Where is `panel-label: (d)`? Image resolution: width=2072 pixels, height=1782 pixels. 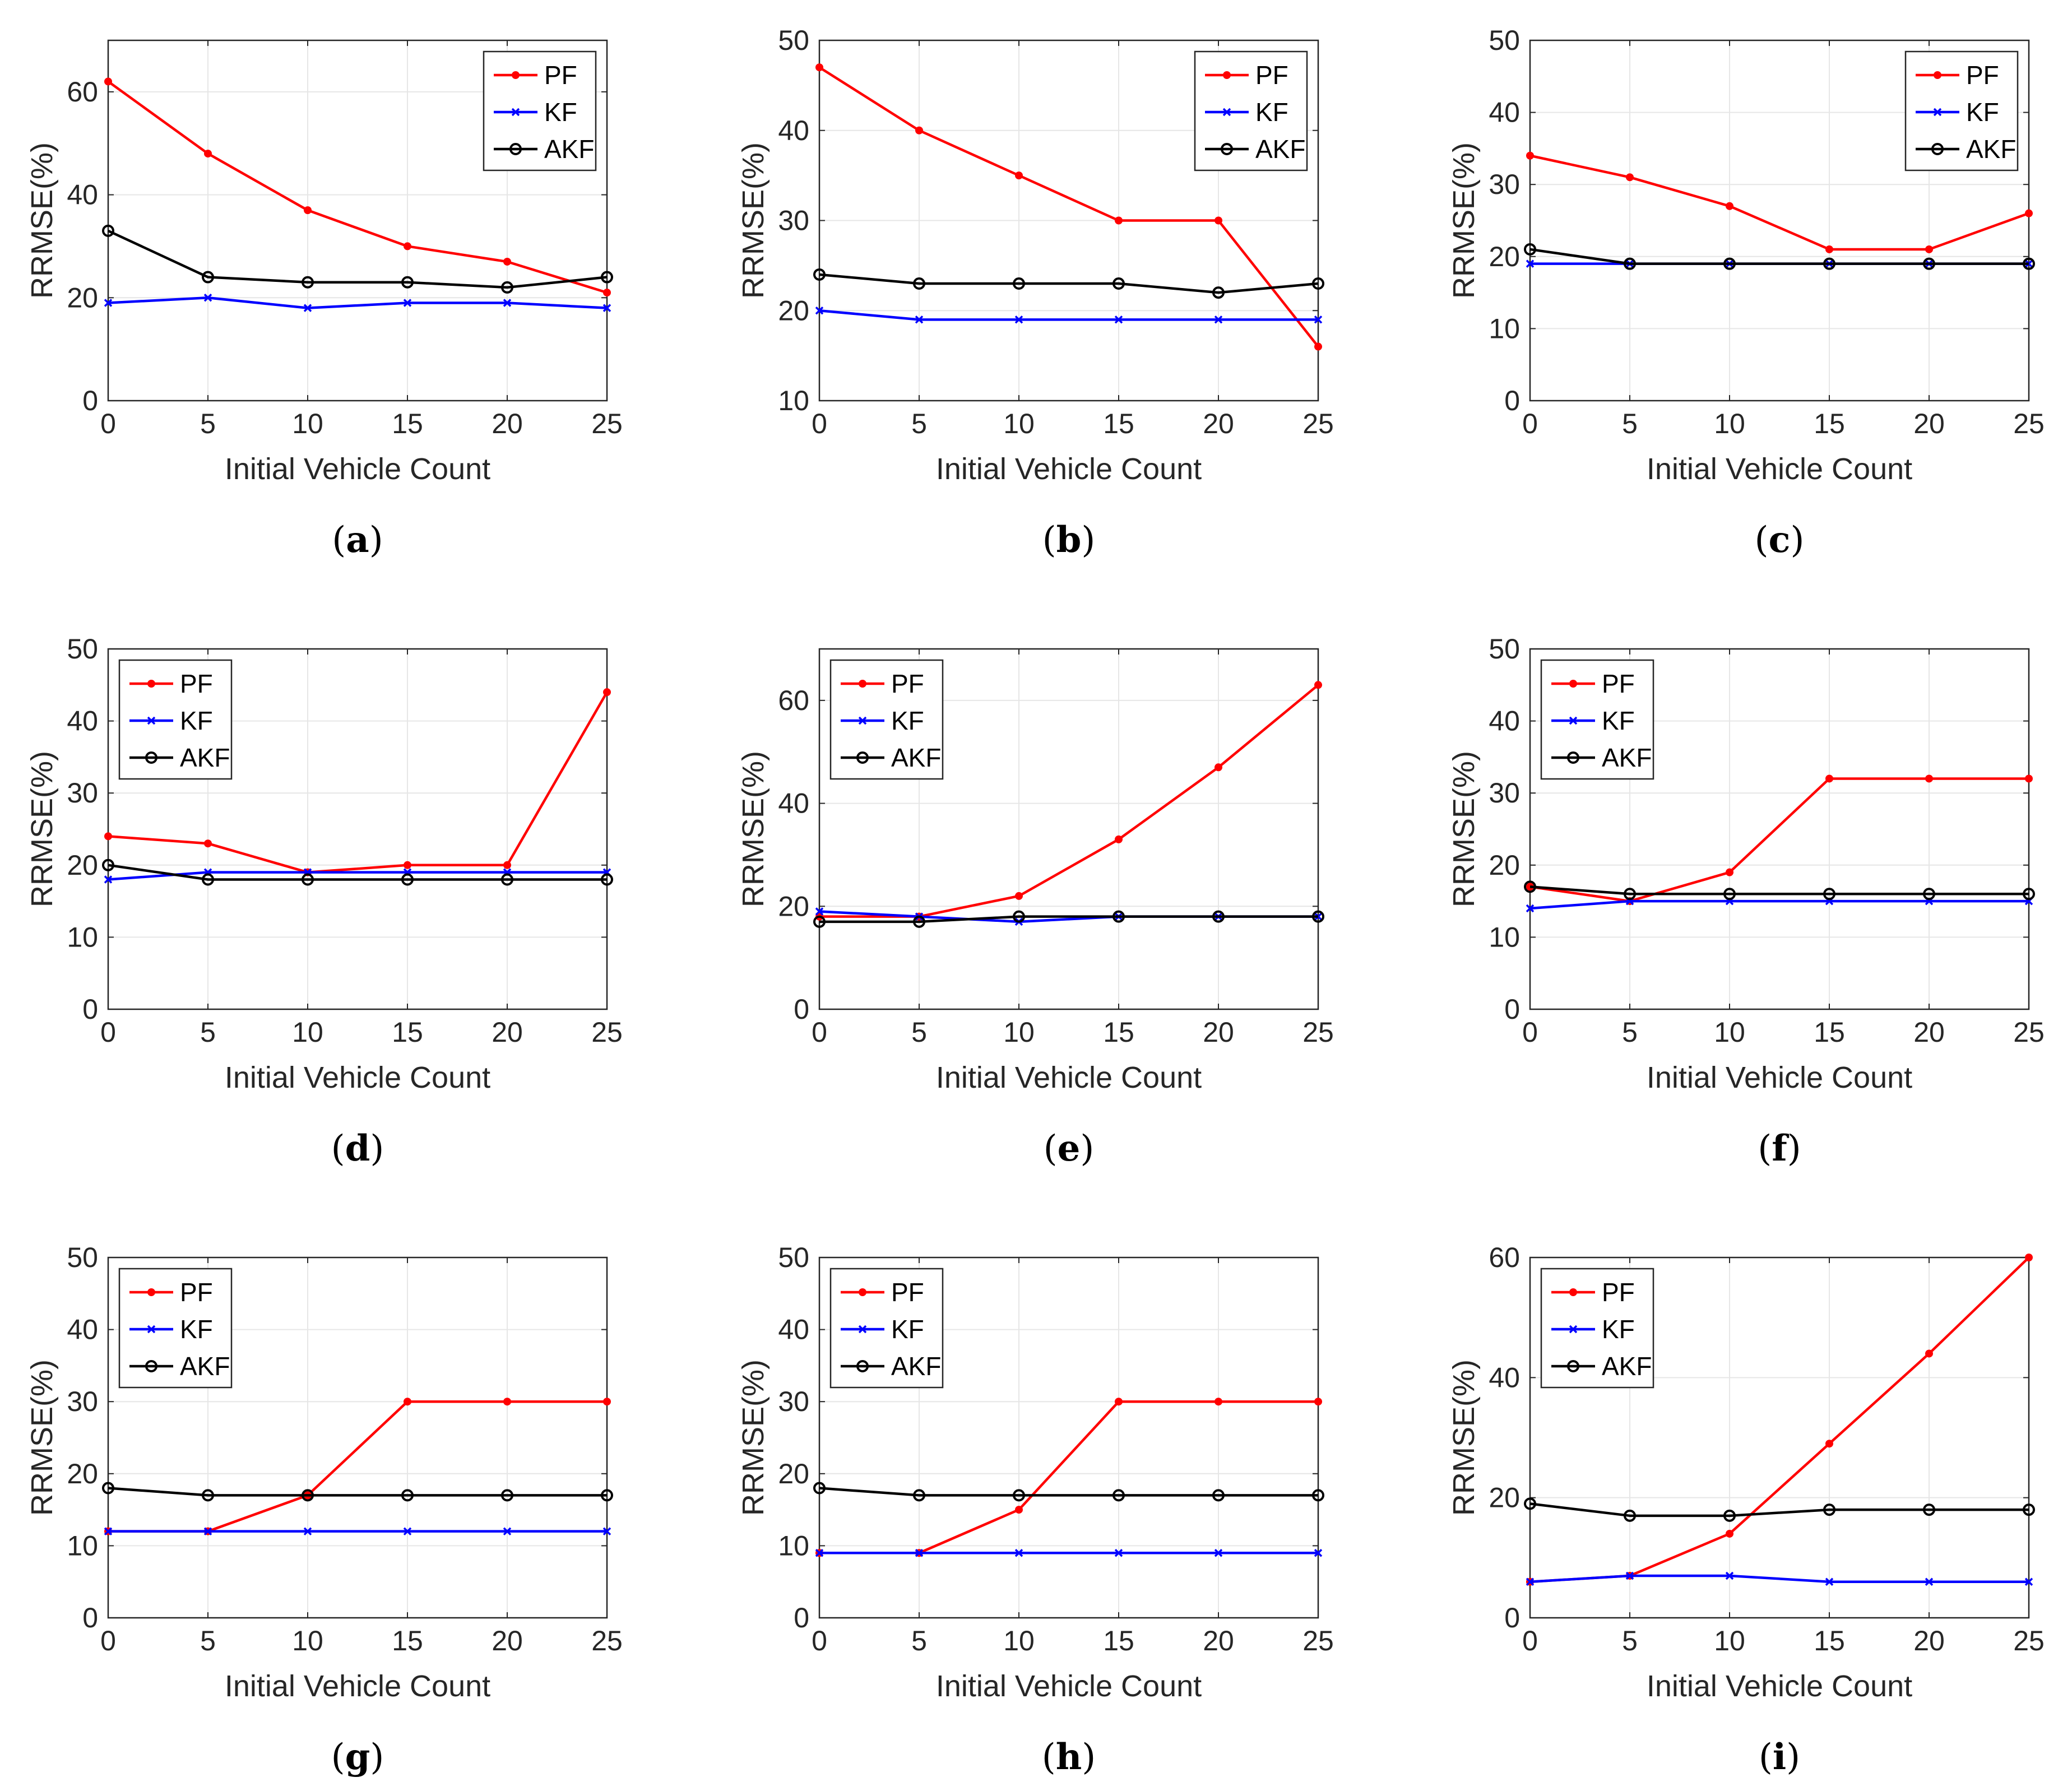 panel-label: (d) is located at coordinates (357, 1148).